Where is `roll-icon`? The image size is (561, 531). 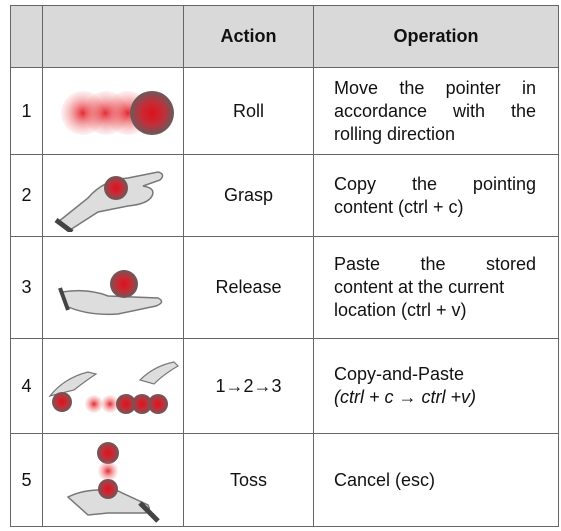 roll-icon is located at coordinates (117, 113).